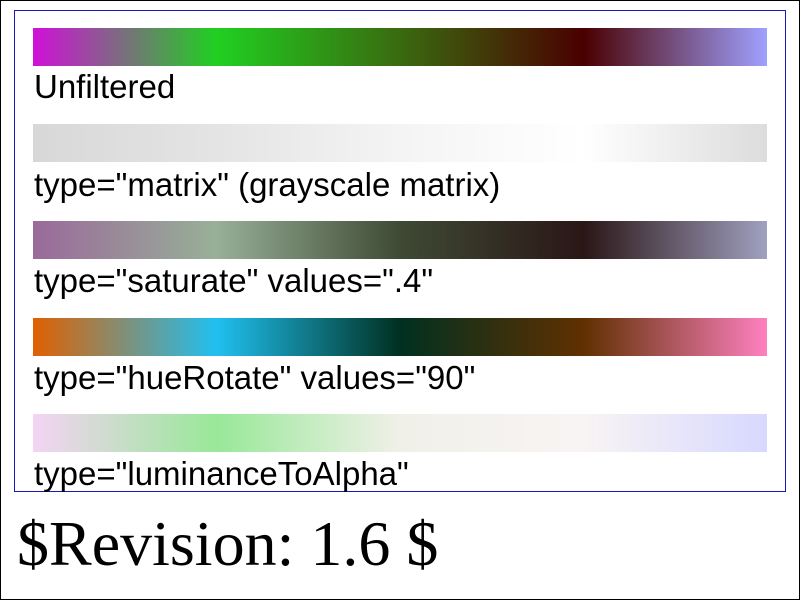  I want to click on label-matrix: type="matrix" (grayscale matrix), so click(267, 184).